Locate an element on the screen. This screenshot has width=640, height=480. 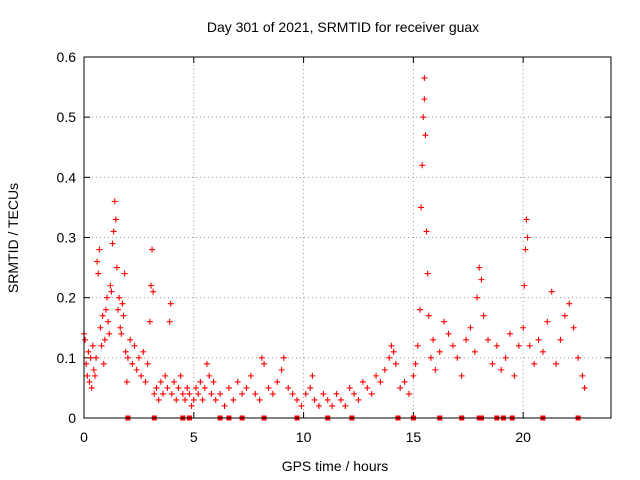
y-tick-label: 0.1 is located at coordinates (67, 358).